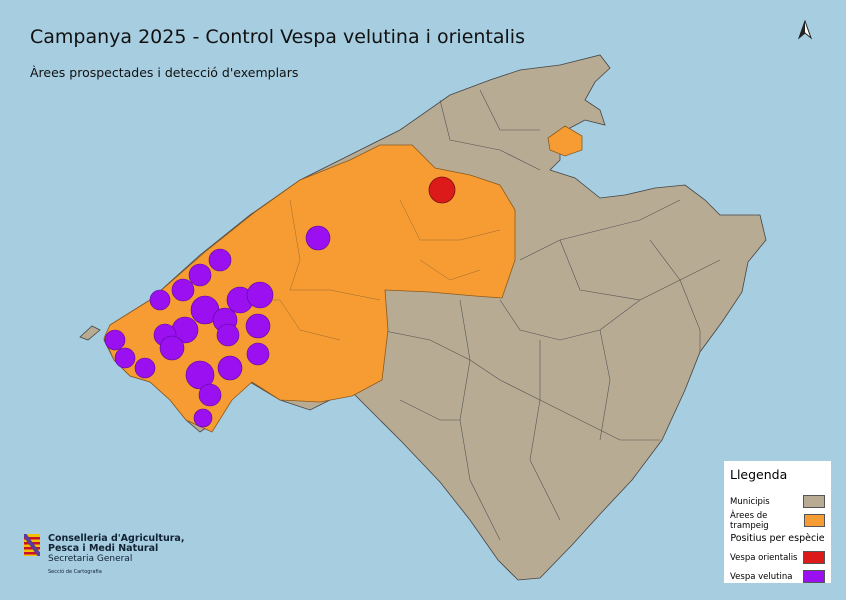 This screenshot has height=600, width=846. What do you see at coordinates (761, 576) in the screenshot?
I see `legend-label: Vespa velutina` at bounding box center [761, 576].